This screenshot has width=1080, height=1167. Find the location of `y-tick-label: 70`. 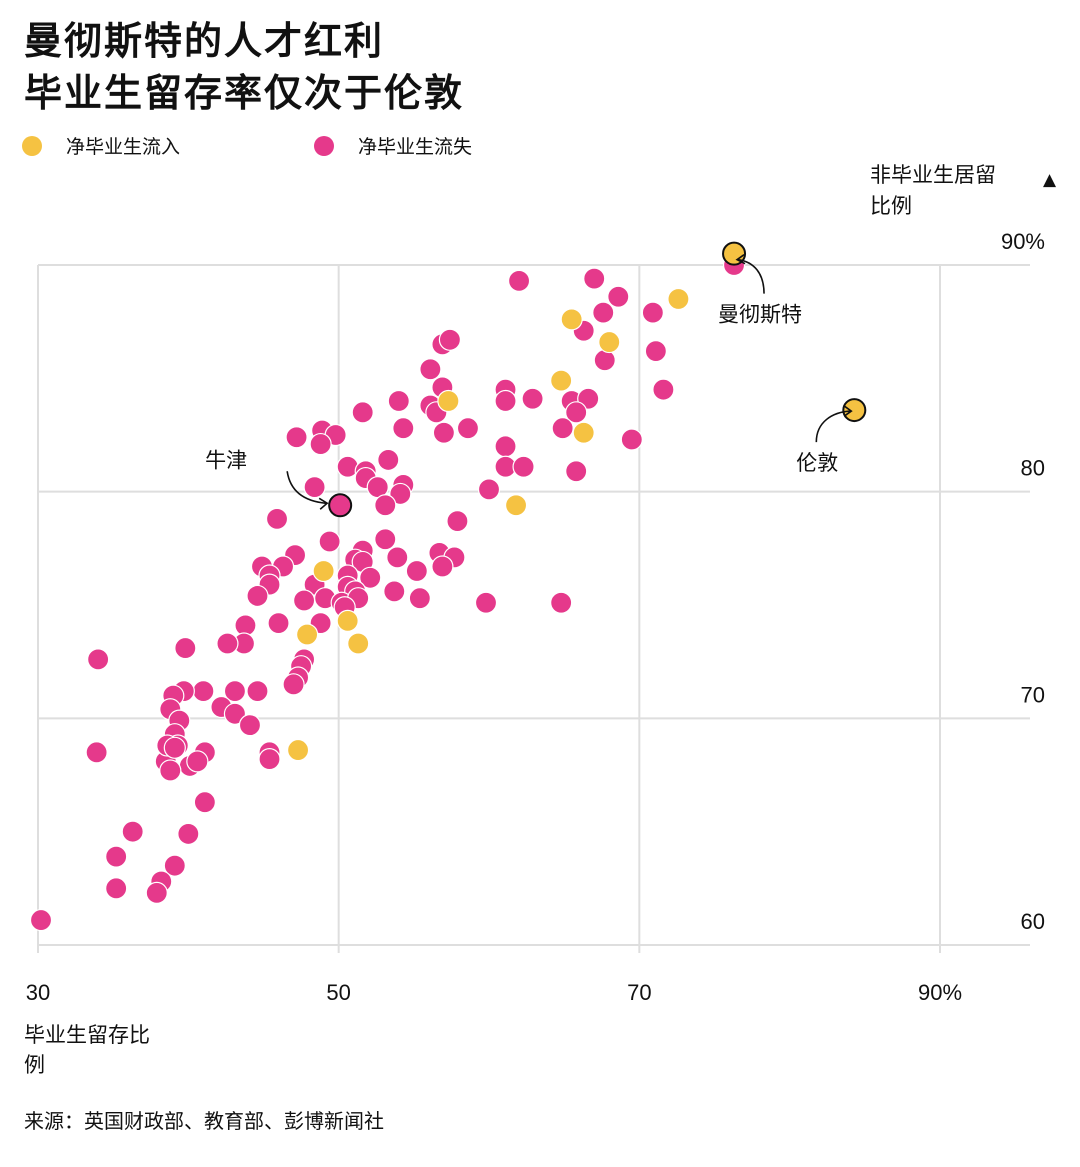

y-tick-label: 70 is located at coordinates (1033, 694).